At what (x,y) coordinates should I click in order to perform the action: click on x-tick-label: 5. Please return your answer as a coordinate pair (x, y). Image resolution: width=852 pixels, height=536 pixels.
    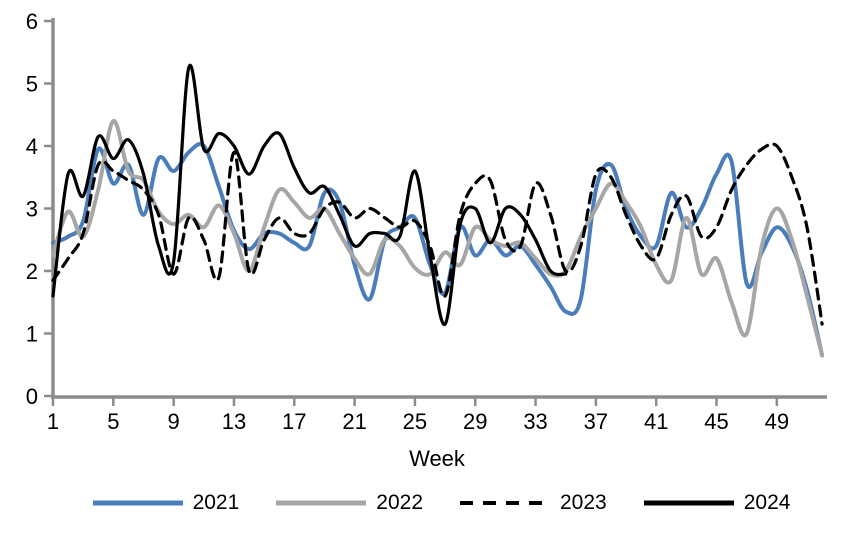
    Looking at the image, I should click on (113, 421).